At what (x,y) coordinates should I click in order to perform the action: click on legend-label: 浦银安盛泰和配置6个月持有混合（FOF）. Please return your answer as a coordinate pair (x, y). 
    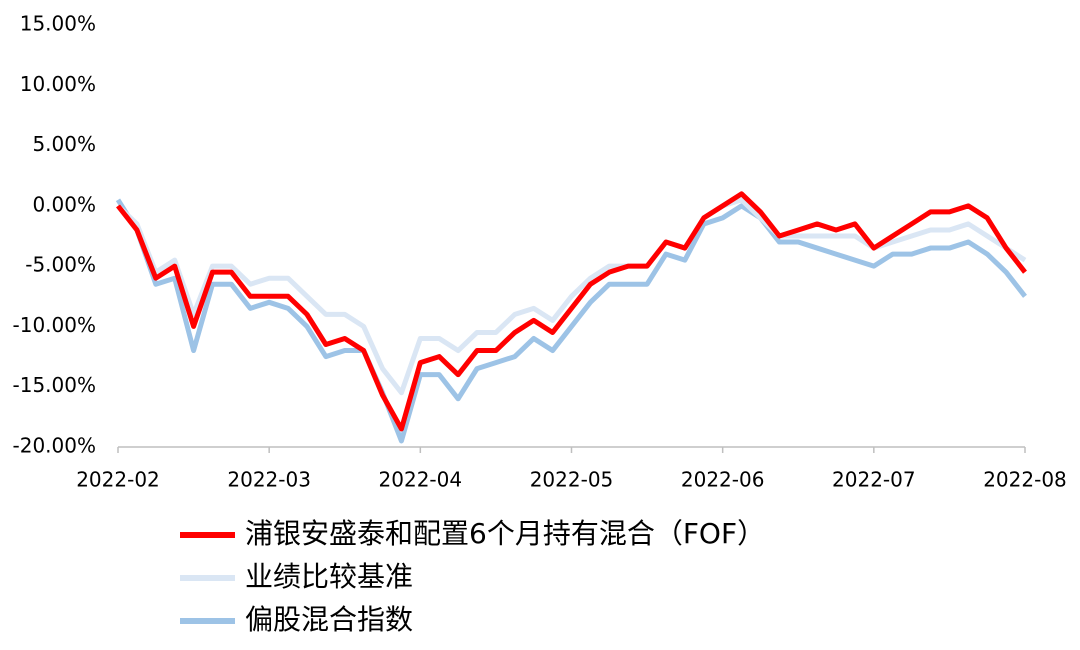
    Looking at the image, I should click on (505, 533).